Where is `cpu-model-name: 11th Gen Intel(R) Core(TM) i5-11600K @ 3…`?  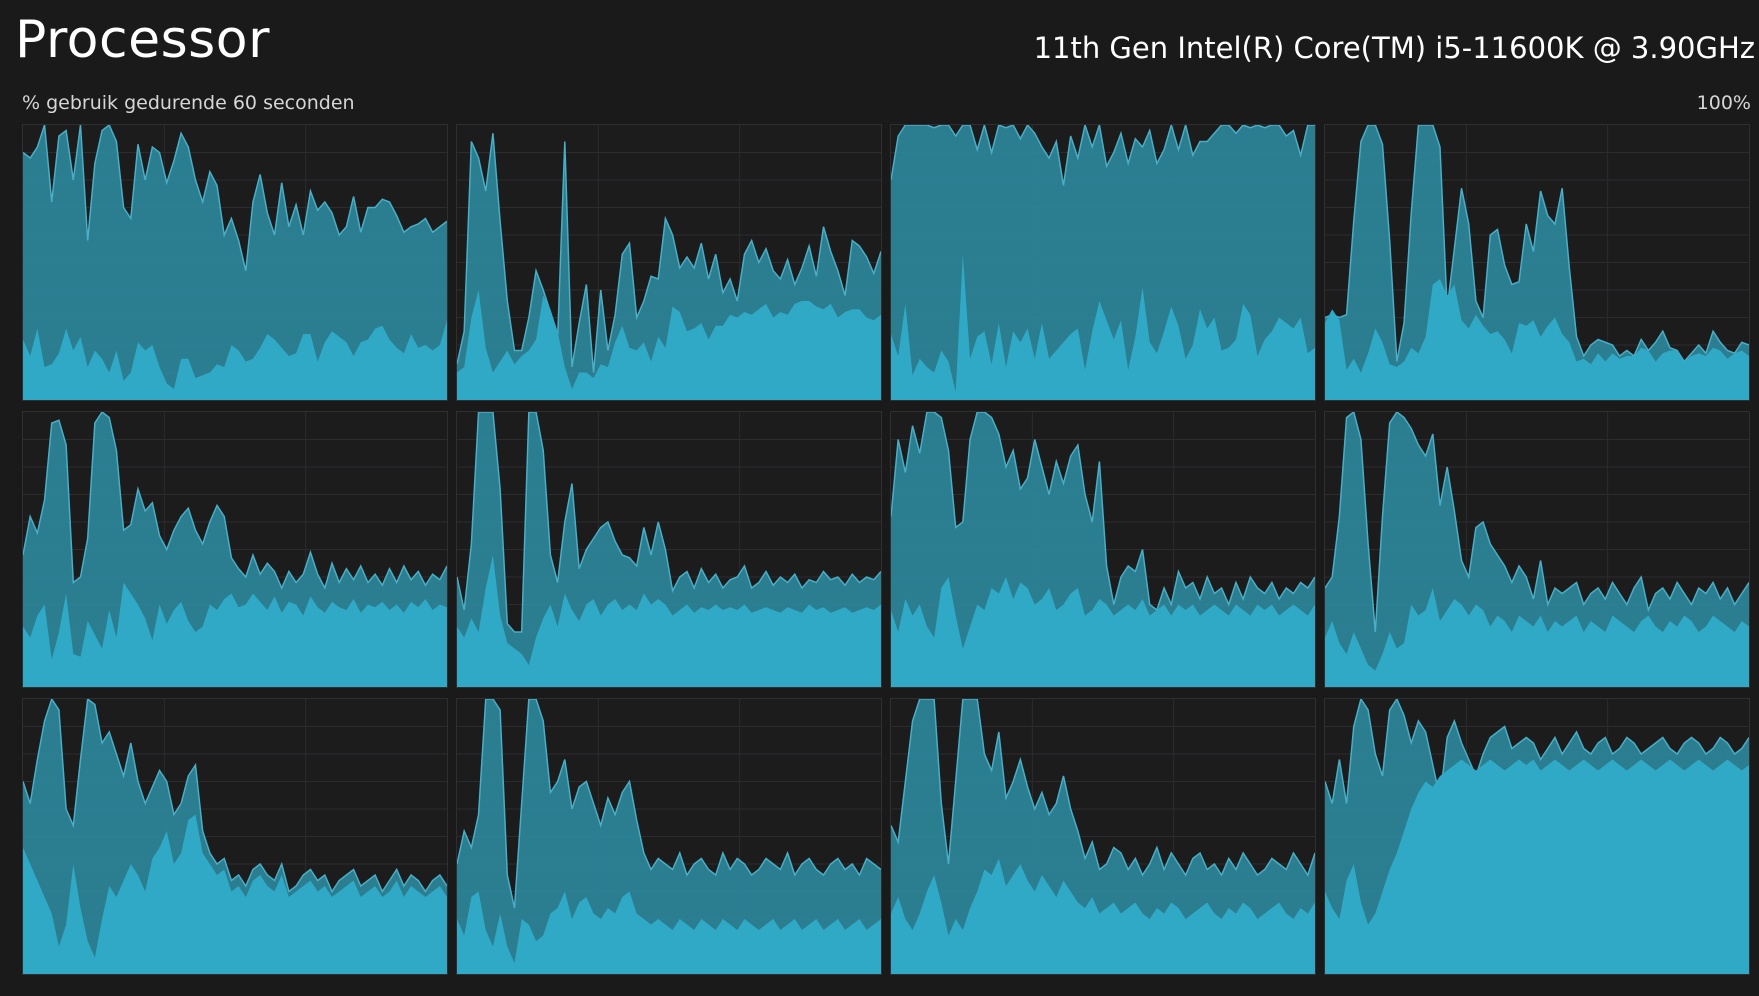
cpu-model-name: 11th Gen Intel(R) Core(TM) i5-11600K @ 3… is located at coordinates (1394, 48).